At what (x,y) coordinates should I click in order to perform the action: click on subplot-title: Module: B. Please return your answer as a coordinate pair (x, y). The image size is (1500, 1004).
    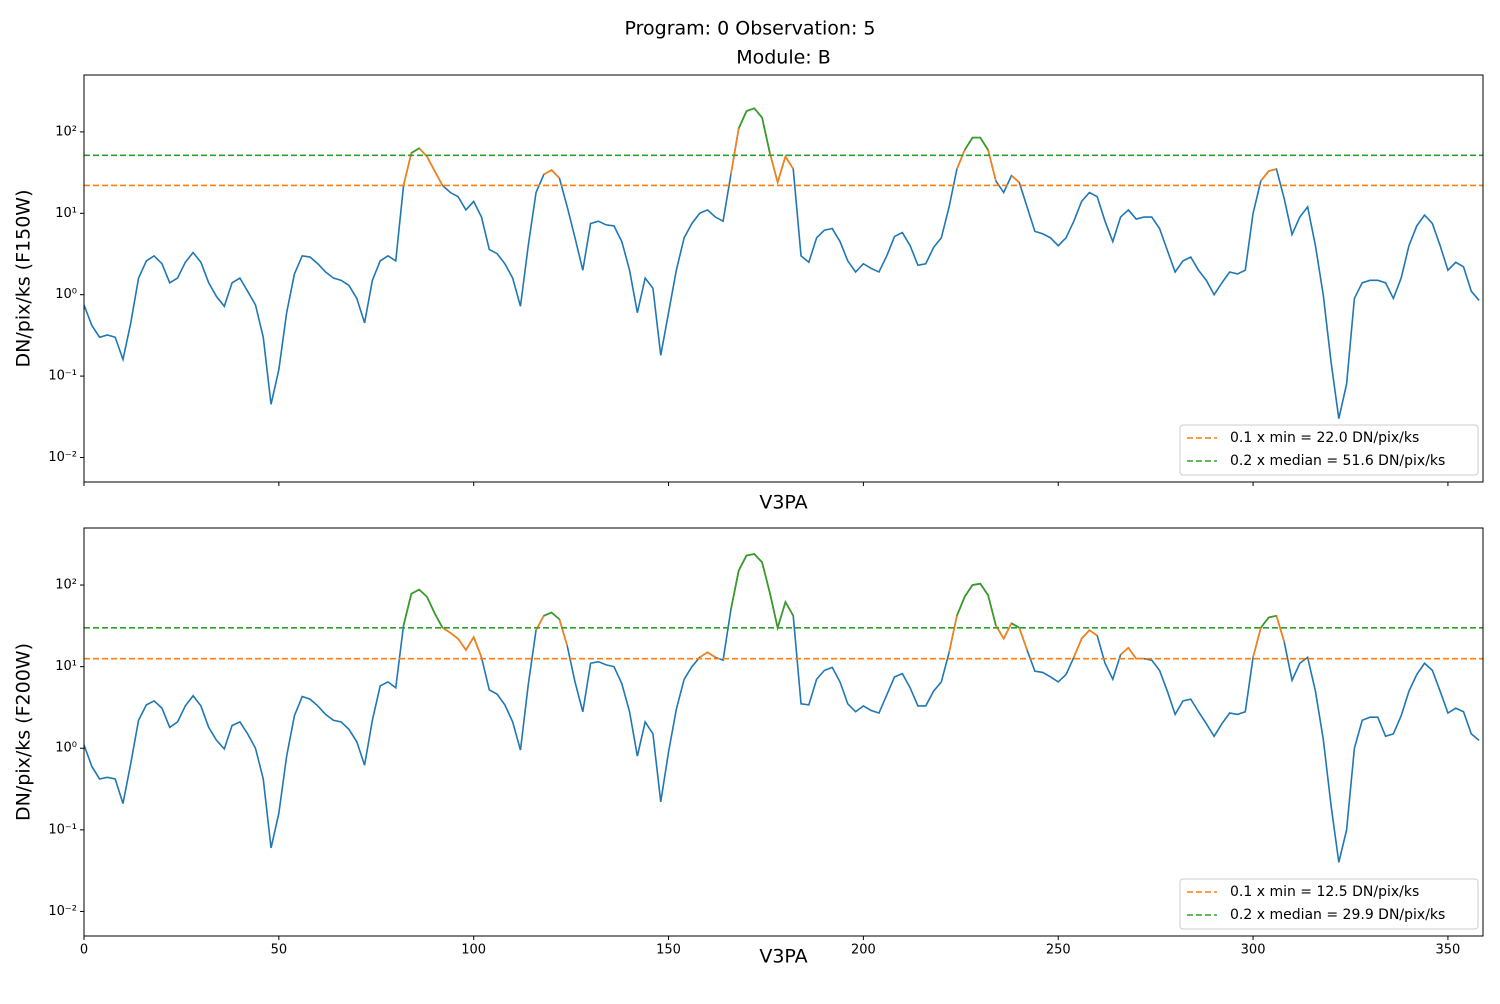
    Looking at the image, I should click on (783, 58).